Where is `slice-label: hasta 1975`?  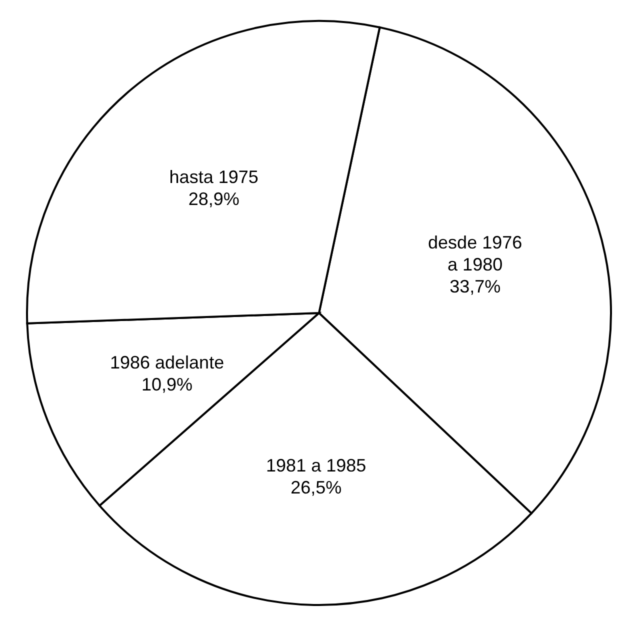 slice-label: hasta 1975 is located at coordinates (213, 176).